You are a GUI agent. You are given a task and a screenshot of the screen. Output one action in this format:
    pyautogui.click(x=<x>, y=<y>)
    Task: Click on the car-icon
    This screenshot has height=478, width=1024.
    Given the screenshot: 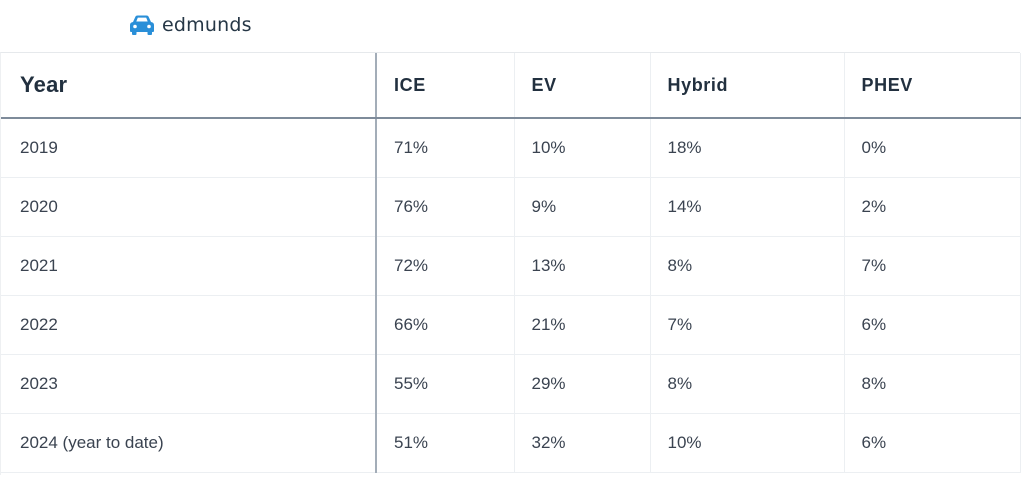 What is the action you would take?
    pyautogui.click(x=142, y=25)
    